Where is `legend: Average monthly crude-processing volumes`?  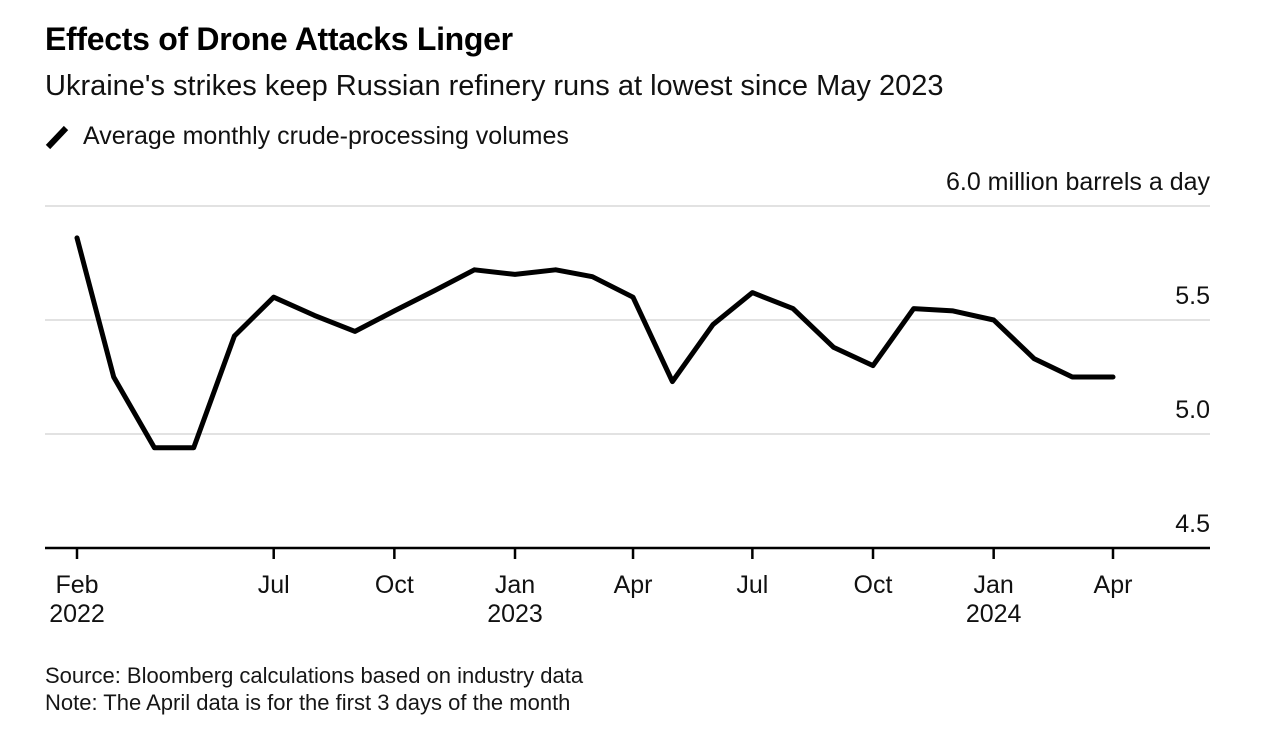 legend: Average monthly crude-processing volumes is located at coordinates (307, 136).